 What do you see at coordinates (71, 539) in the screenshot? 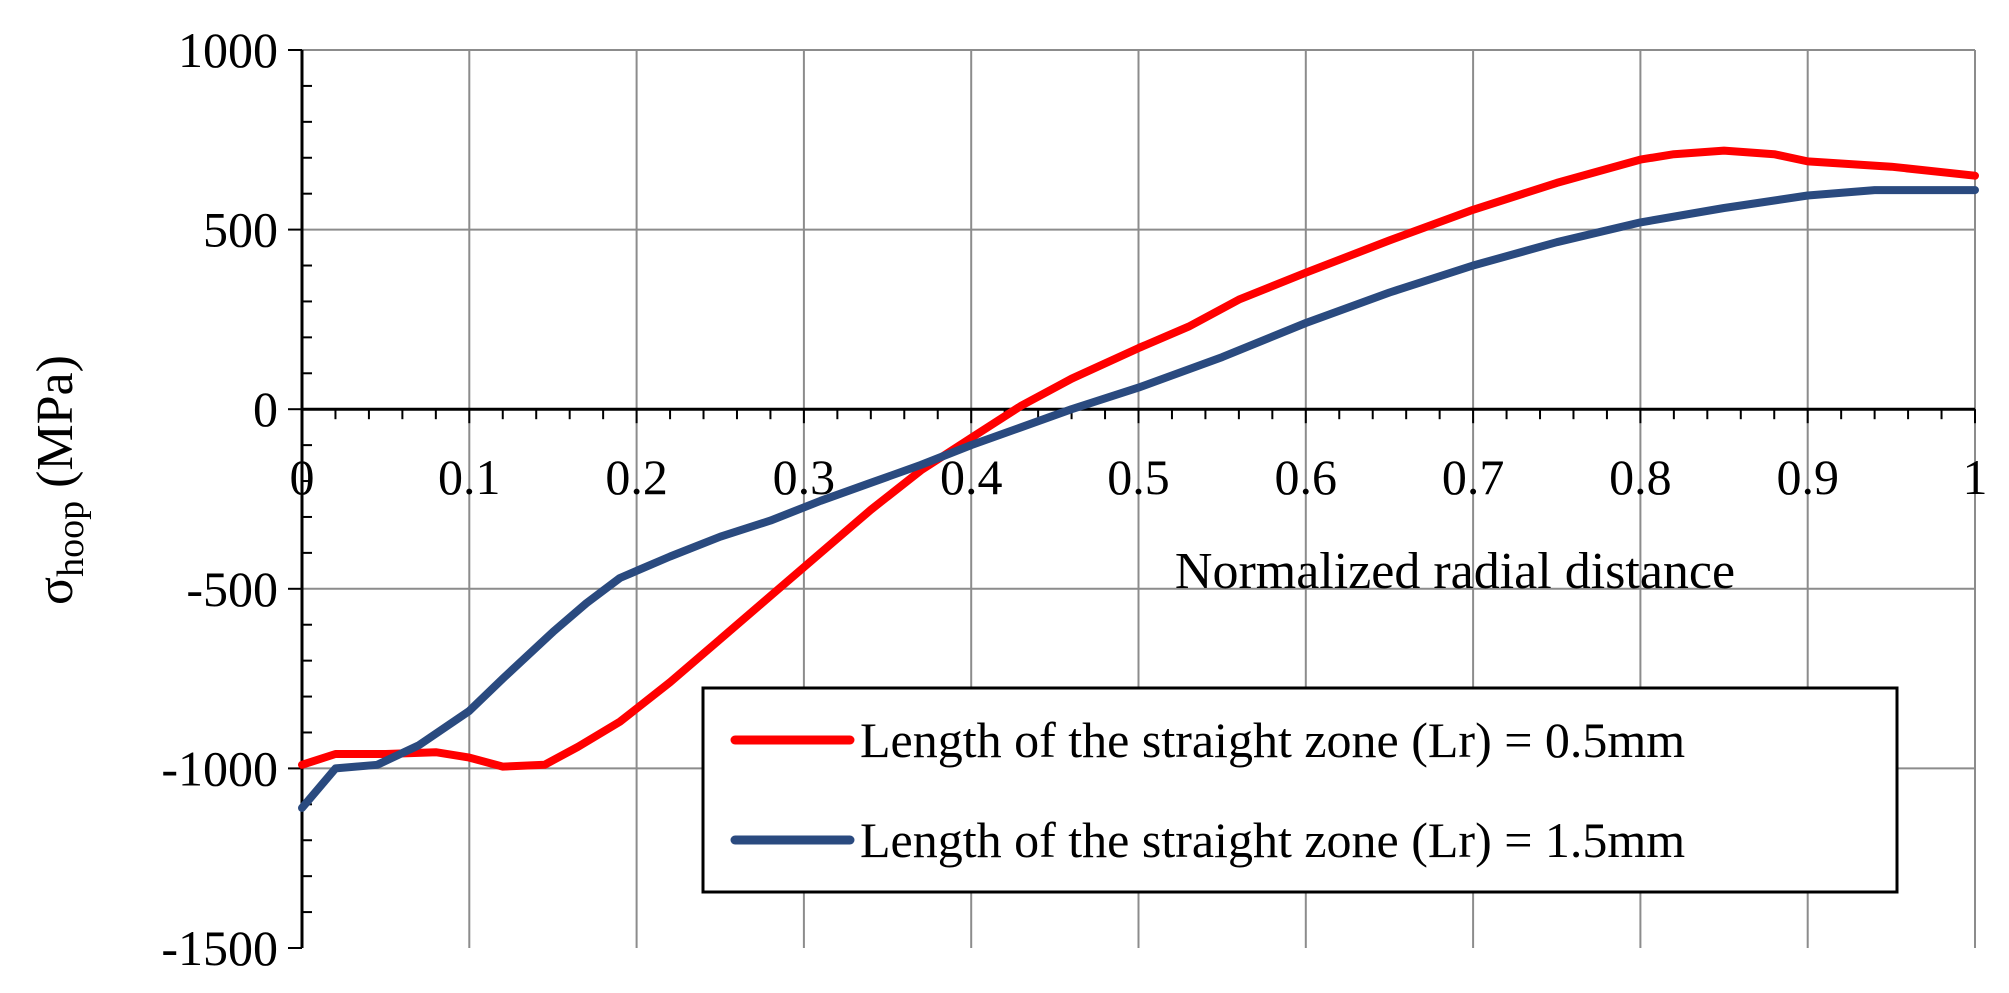
I see `y-axis-title-subscript: hoop` at bounding box center [71, 539].